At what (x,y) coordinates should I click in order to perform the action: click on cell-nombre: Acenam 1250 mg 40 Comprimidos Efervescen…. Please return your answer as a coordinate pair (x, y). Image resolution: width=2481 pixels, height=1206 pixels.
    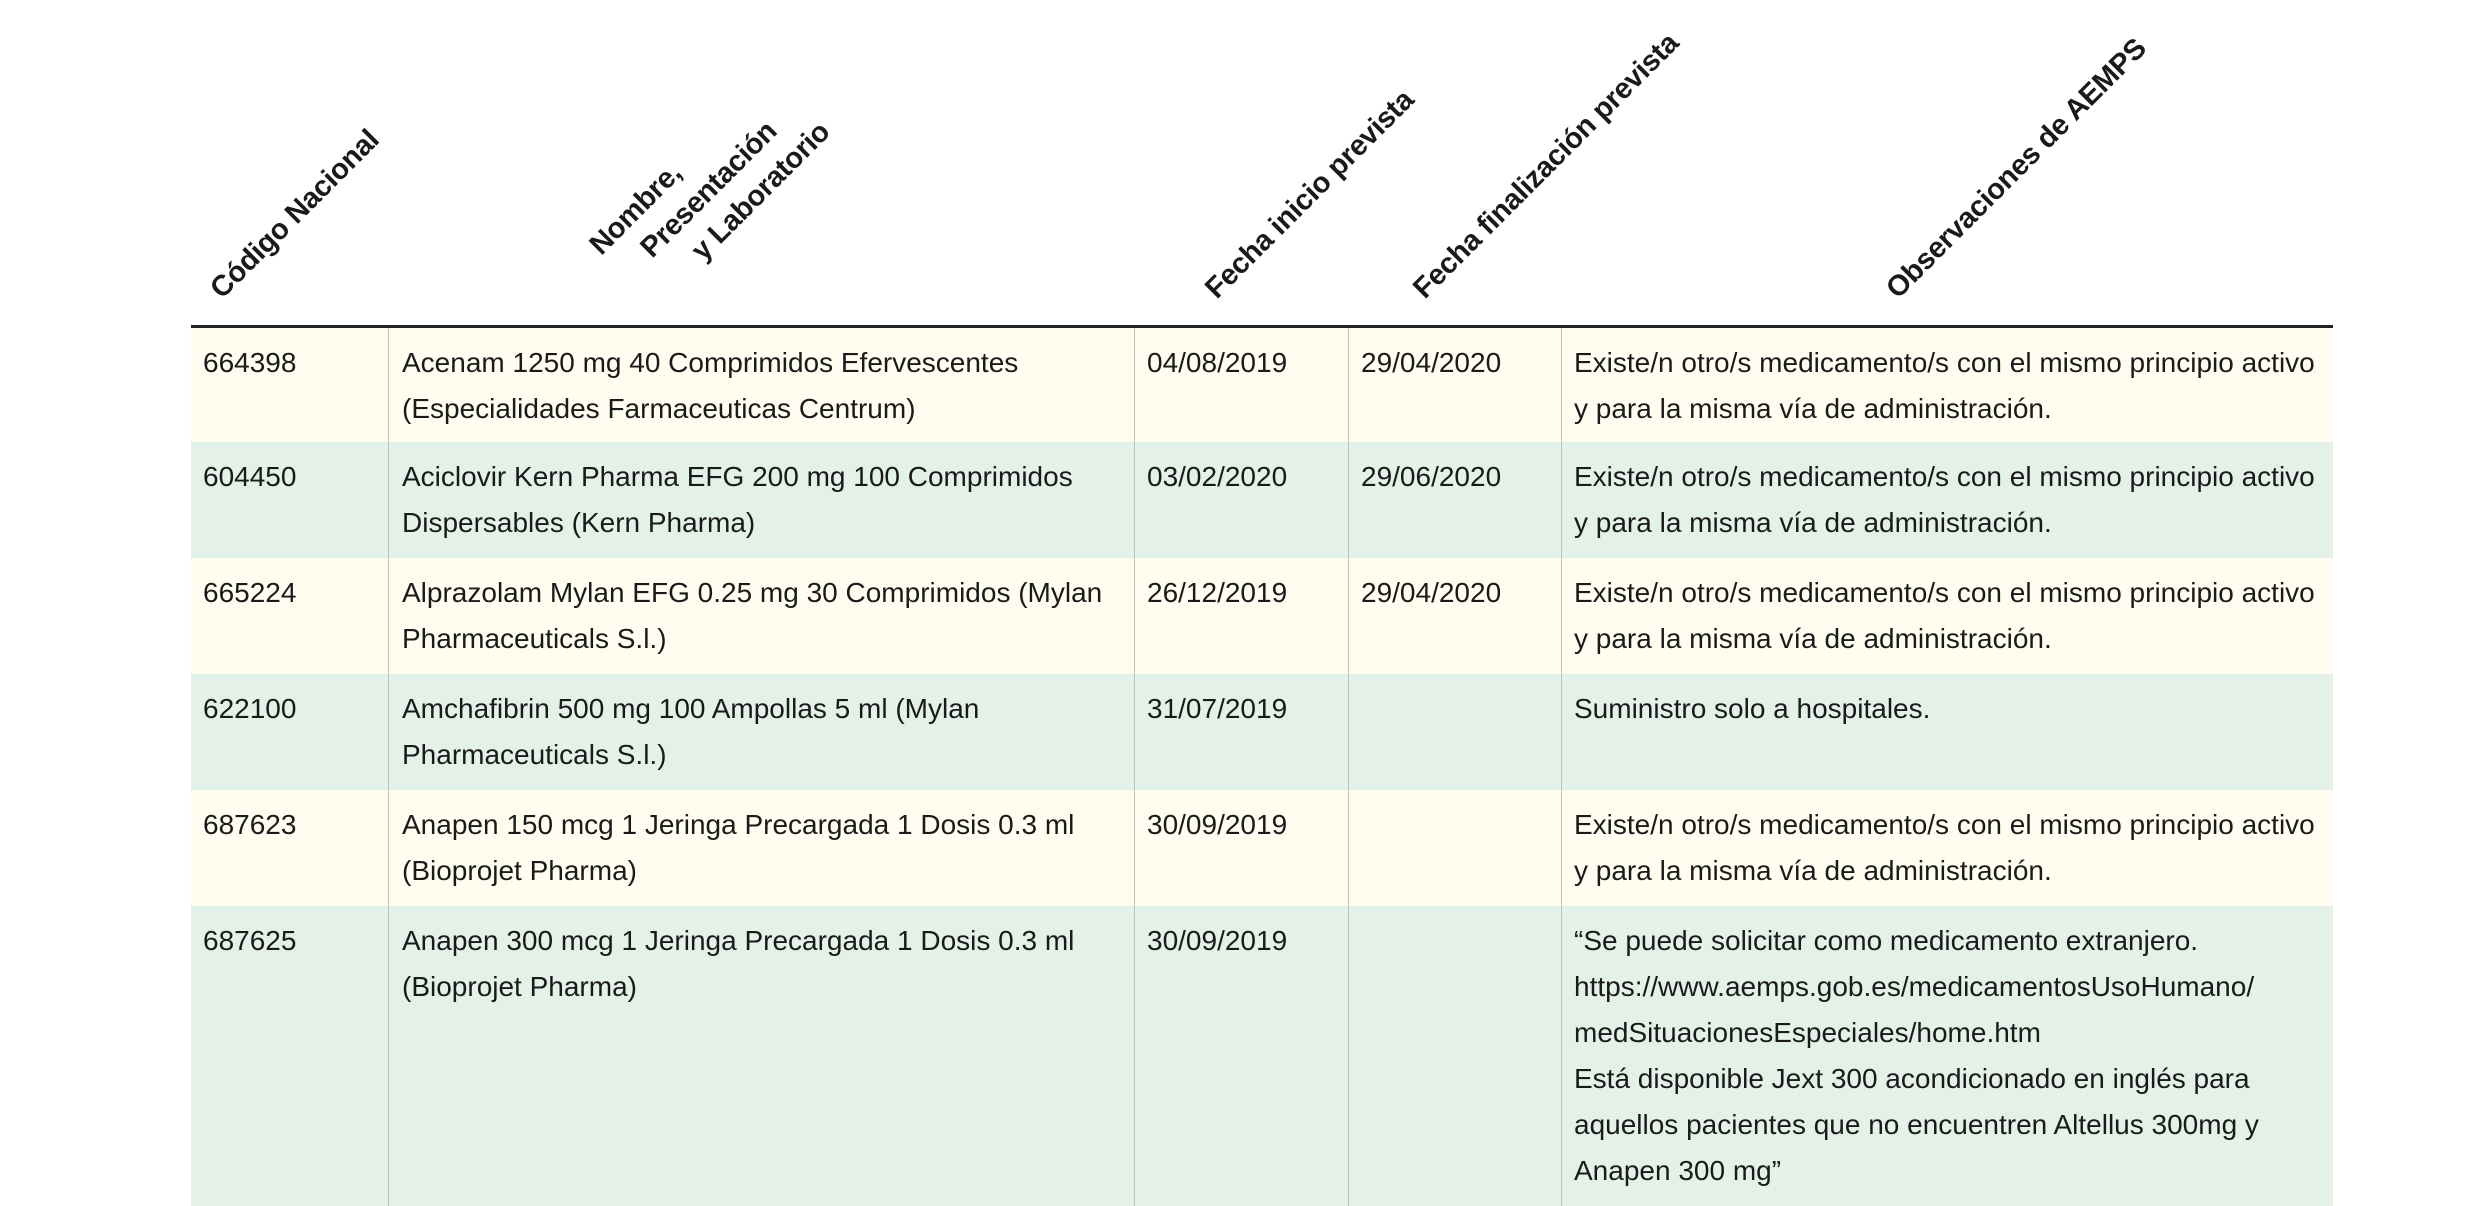
    Looking at the image, I should click on (762, 386).